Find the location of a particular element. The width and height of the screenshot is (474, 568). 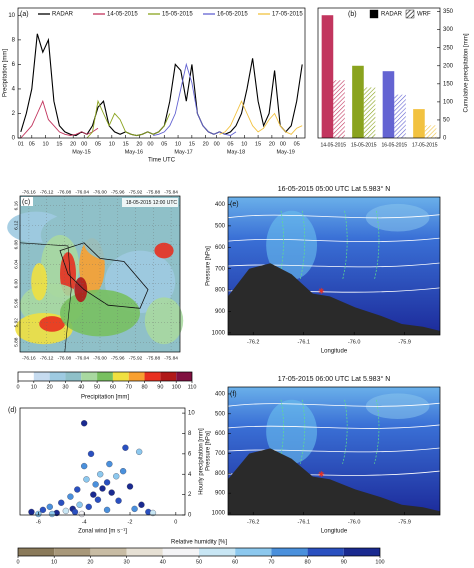

x-tick-label: 16-05-2015 is located at coordinates (394, 145).